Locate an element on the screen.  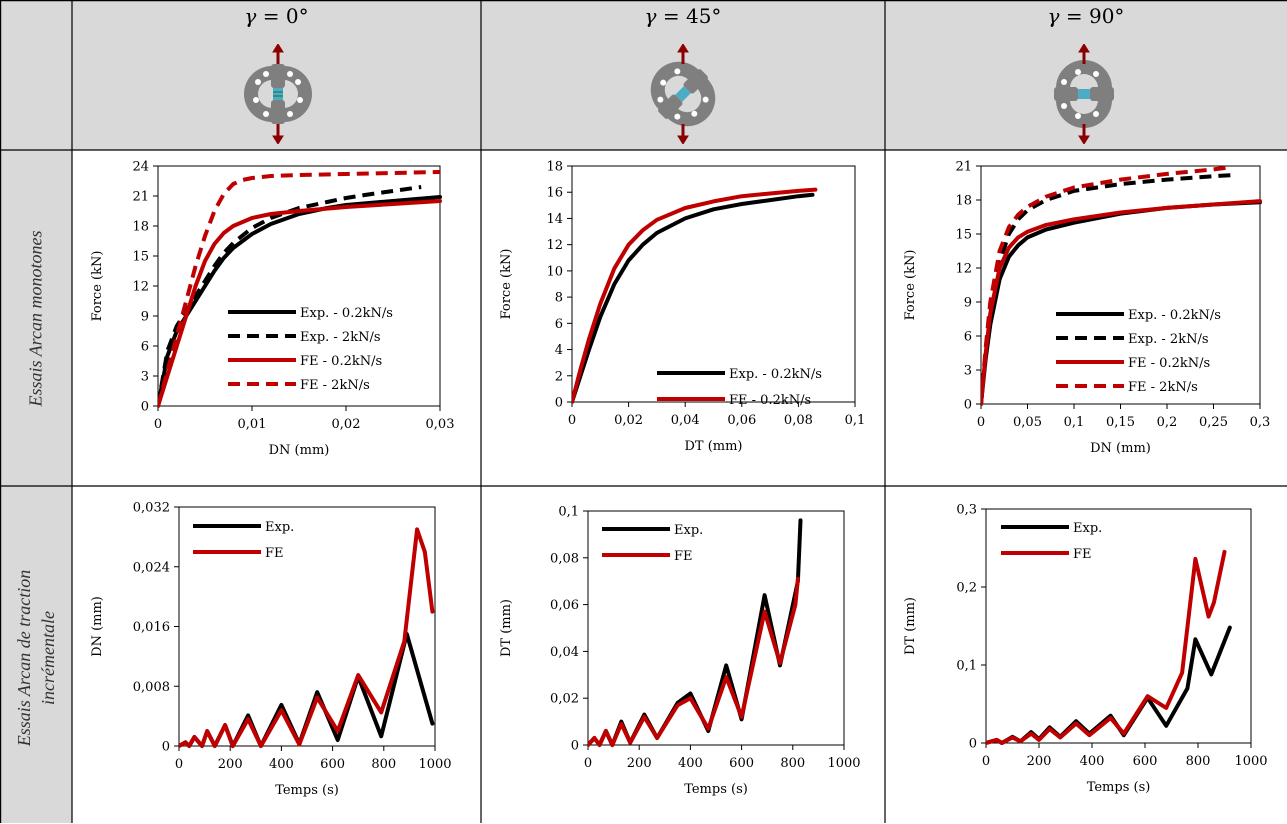
y-tick-label: 0,06 is located at coordinates (564, 605).